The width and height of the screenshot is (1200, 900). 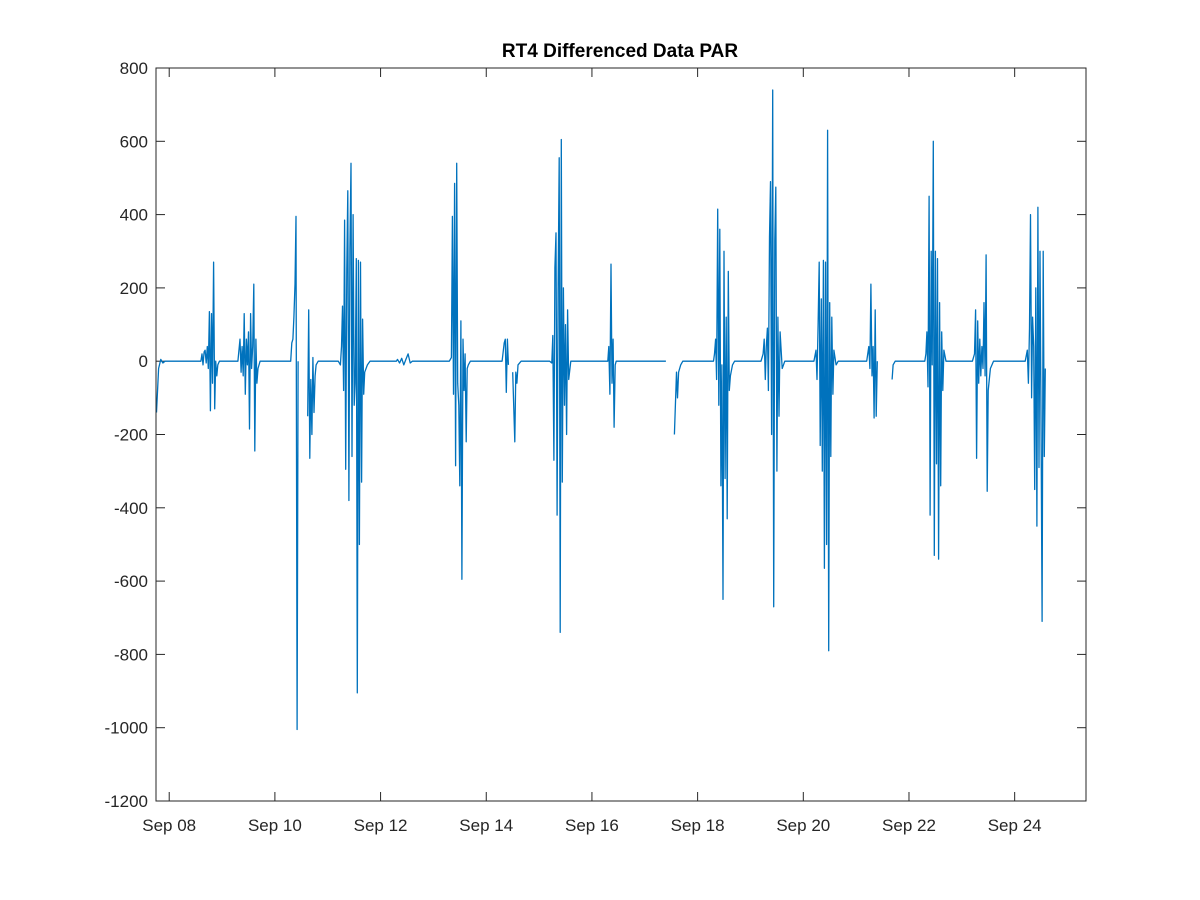 I want to click on x-tick-label: Sep 20, so click(x=803, y=825).